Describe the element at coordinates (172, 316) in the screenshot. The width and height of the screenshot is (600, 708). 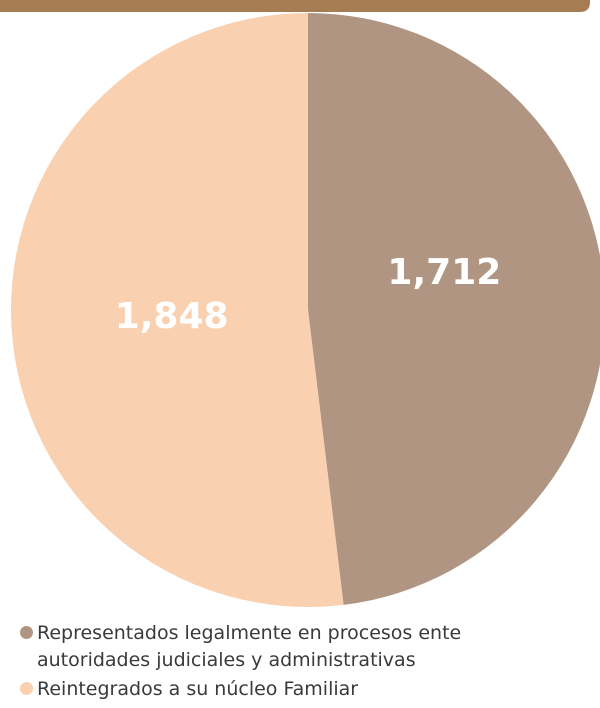
I see `data-label: 1,848` at that location.